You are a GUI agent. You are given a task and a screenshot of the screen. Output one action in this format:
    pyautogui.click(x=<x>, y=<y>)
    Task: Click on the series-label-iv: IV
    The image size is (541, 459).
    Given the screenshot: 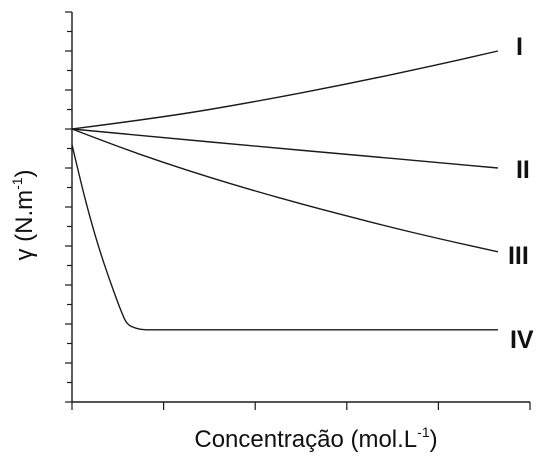 What is the action you would take?
    pyautogui.click(x=522, y=340)
    